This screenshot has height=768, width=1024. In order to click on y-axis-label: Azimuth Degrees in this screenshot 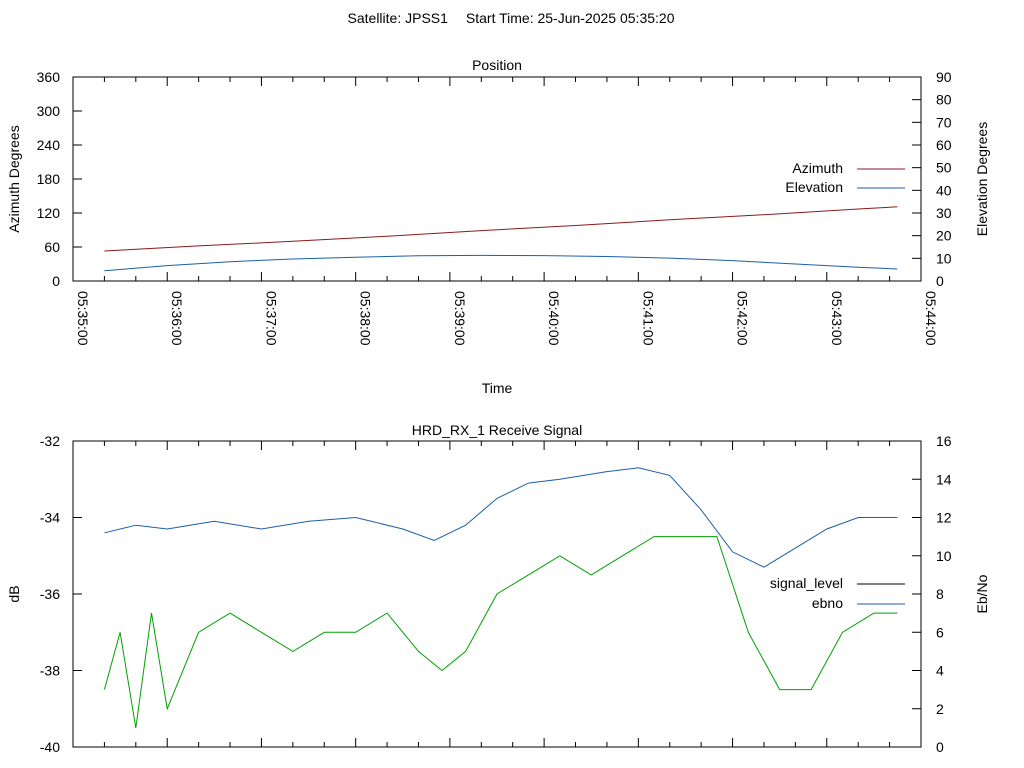, I will do `click(14, 178)`.